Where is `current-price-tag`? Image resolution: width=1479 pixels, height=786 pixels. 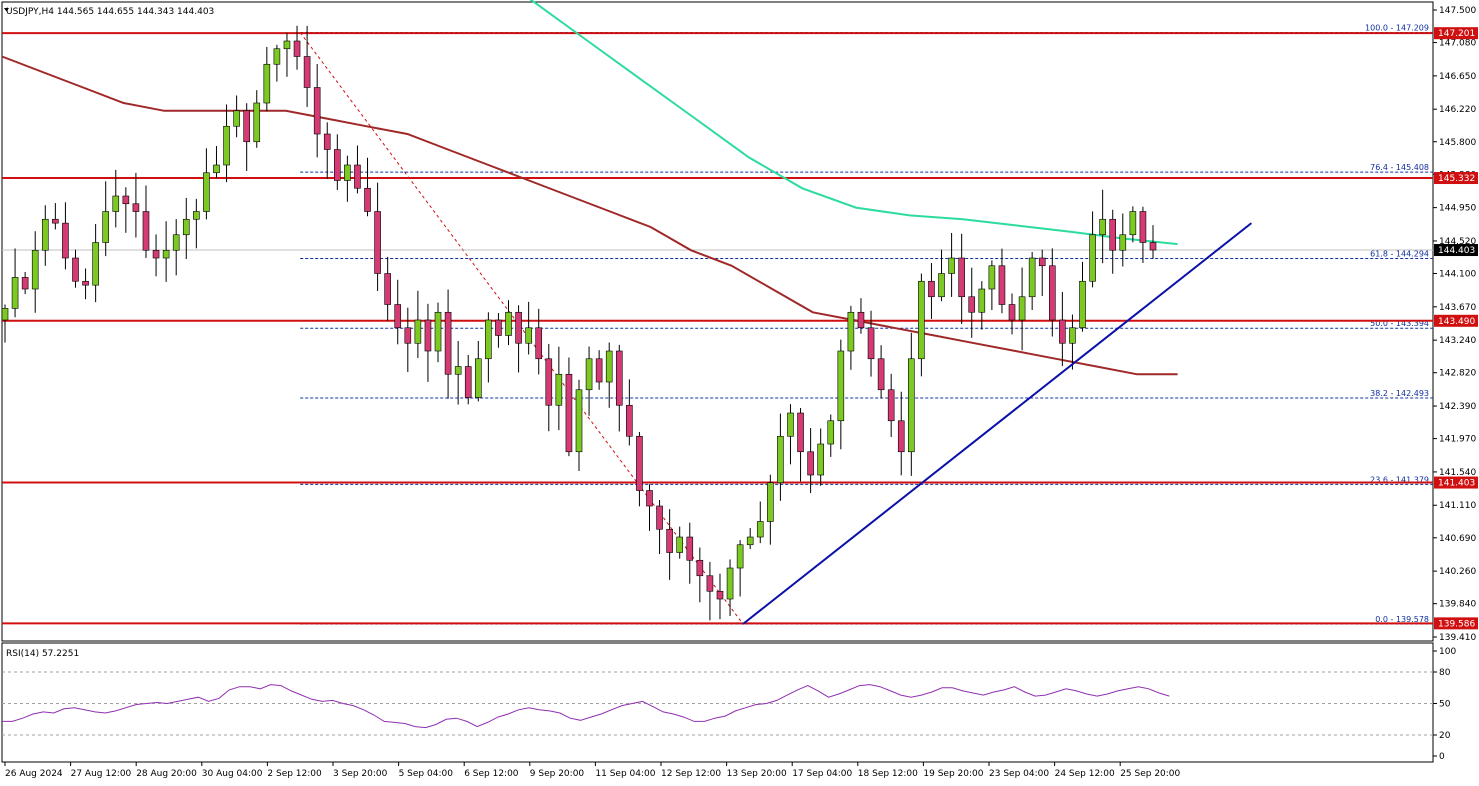
current-price-tag is located at coordinates (1456, 250).